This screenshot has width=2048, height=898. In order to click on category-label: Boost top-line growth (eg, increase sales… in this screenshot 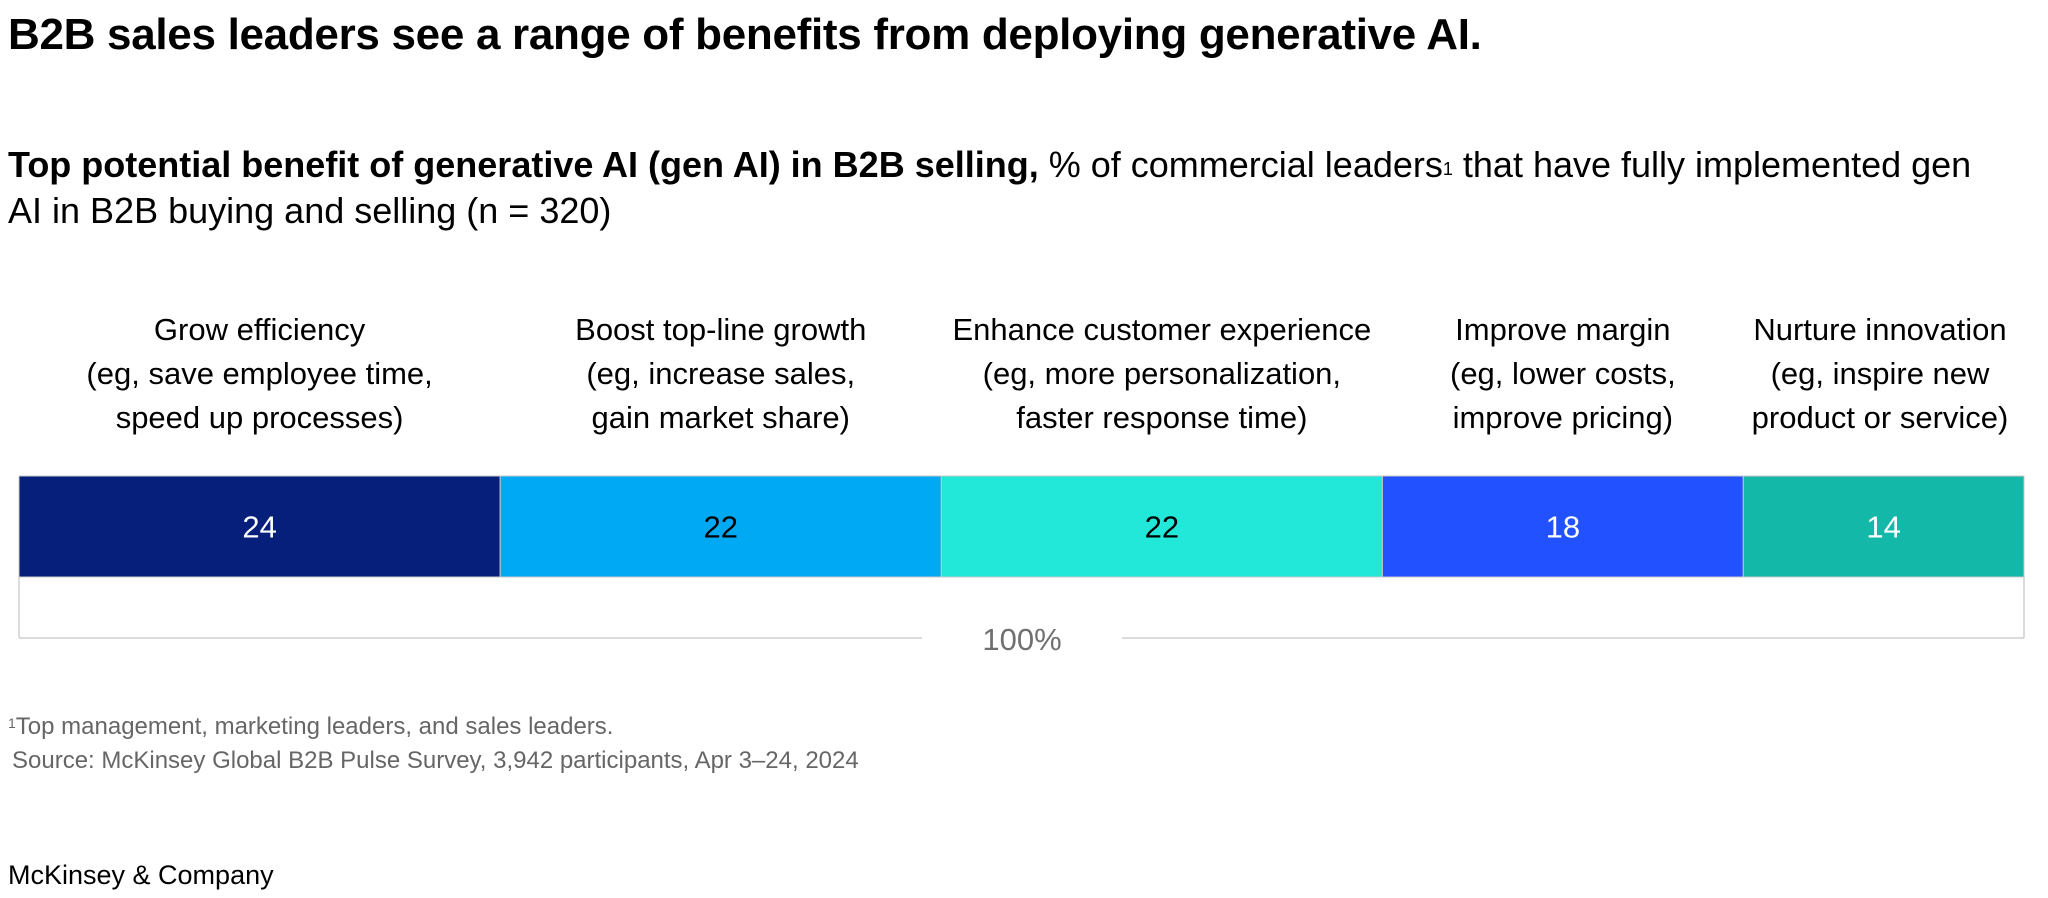, I will do `click(720, 374)`.